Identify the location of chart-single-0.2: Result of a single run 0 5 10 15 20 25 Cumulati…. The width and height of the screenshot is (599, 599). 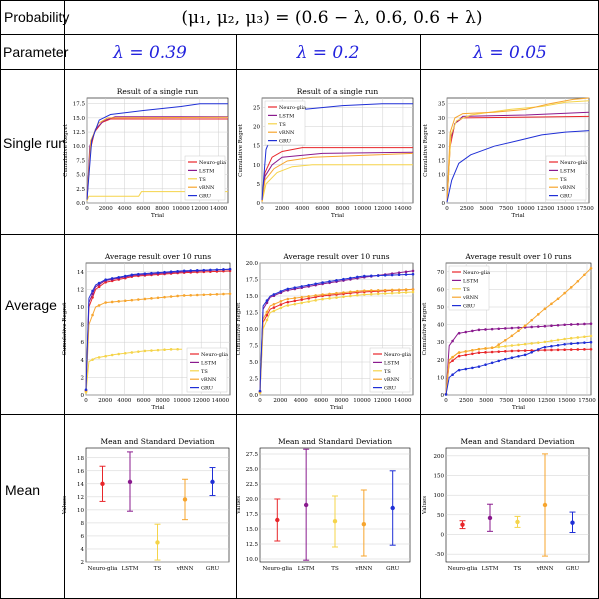
(326, 153).